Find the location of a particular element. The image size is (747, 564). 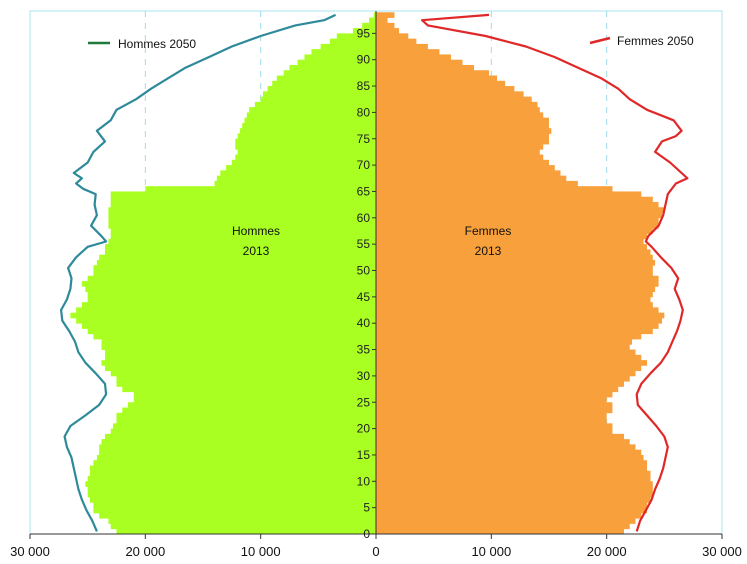

age-tick-label: 65 is located at coordinates (364, 191).